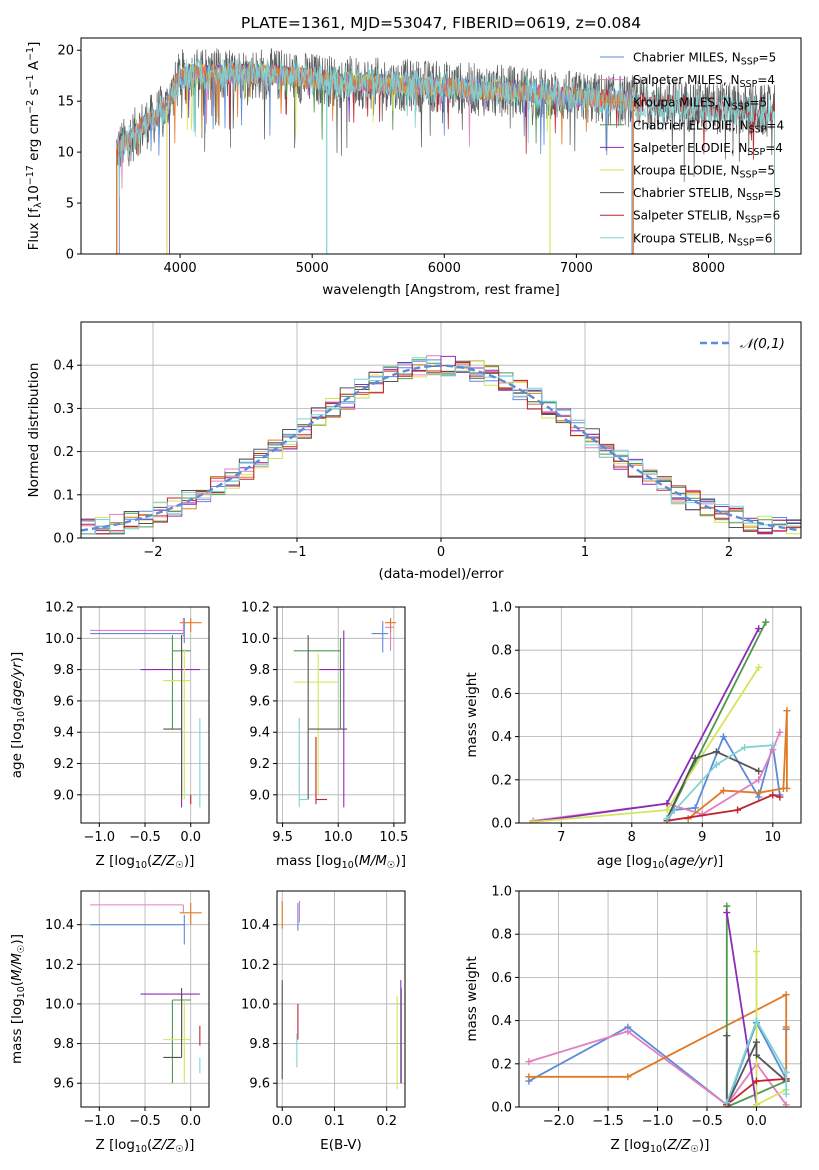 The width and height of the screenshot is (819, 1170). Describe the element at coordinates (309, 861) in the screenshot. I see `text-span: mass [log` at that location.